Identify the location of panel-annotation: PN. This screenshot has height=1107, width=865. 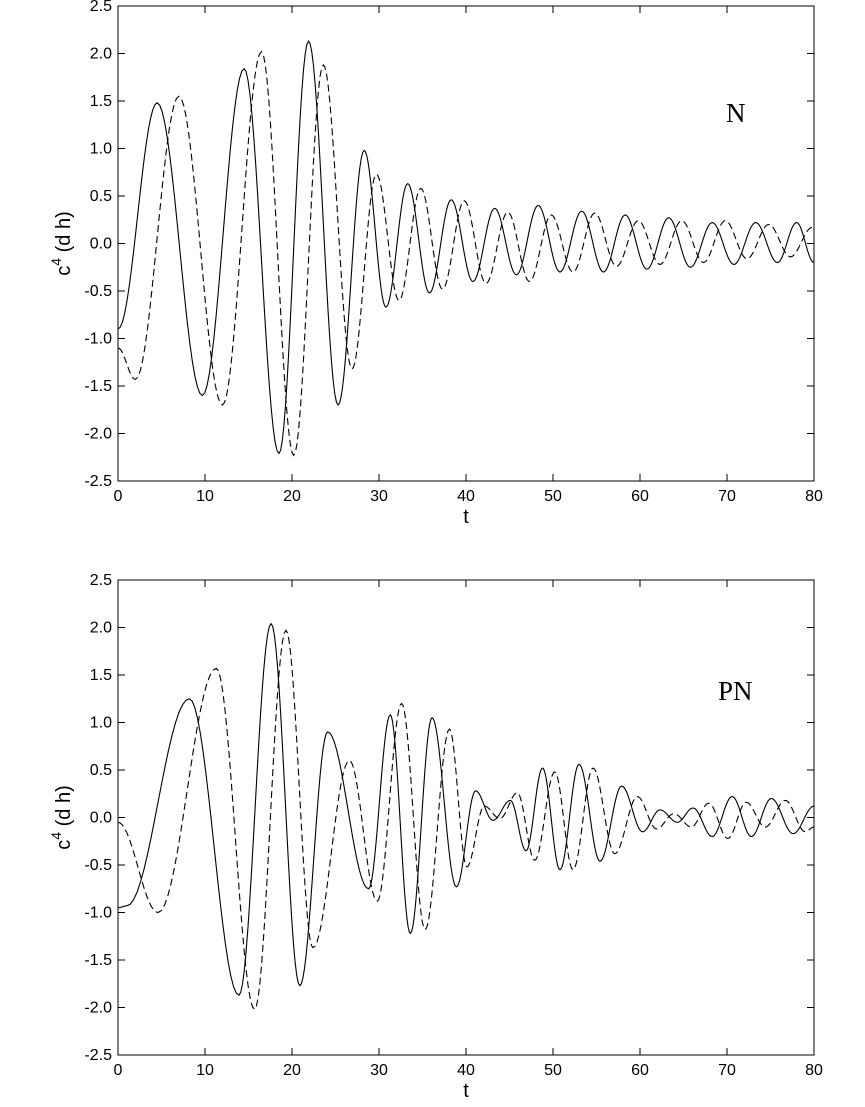
(735, 691).